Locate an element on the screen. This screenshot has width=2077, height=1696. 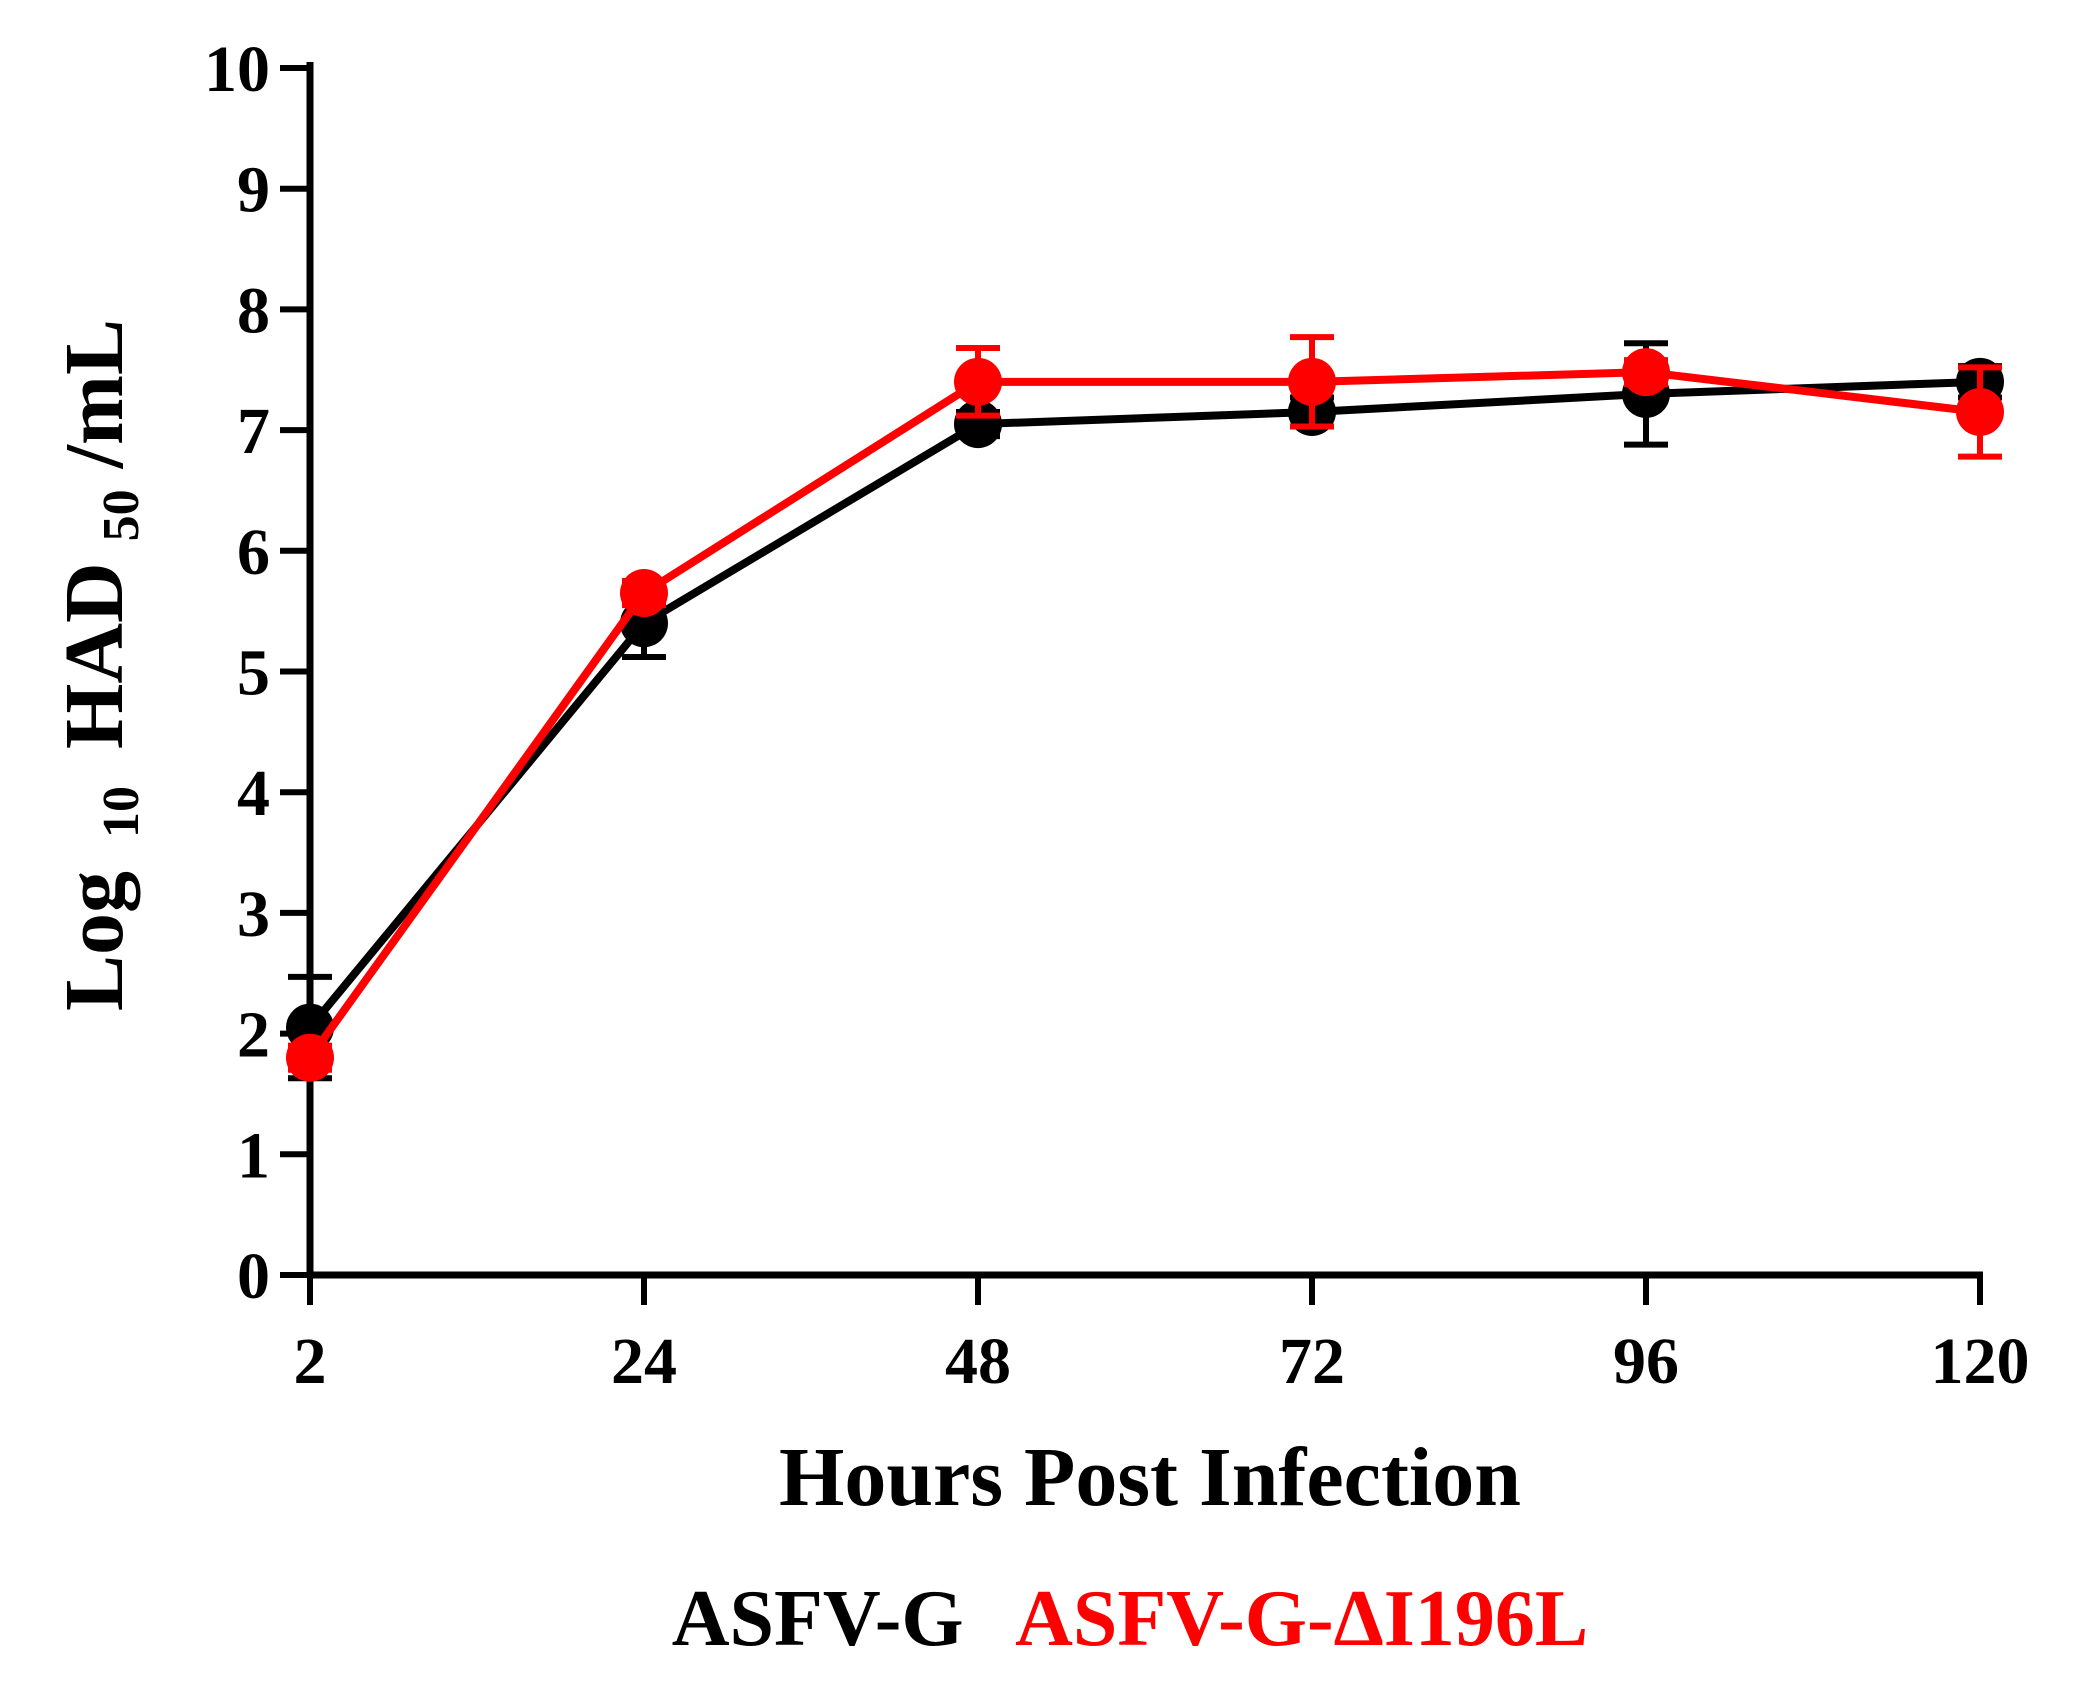
y-tick-label: 4 is located at coordinates (253, 793).